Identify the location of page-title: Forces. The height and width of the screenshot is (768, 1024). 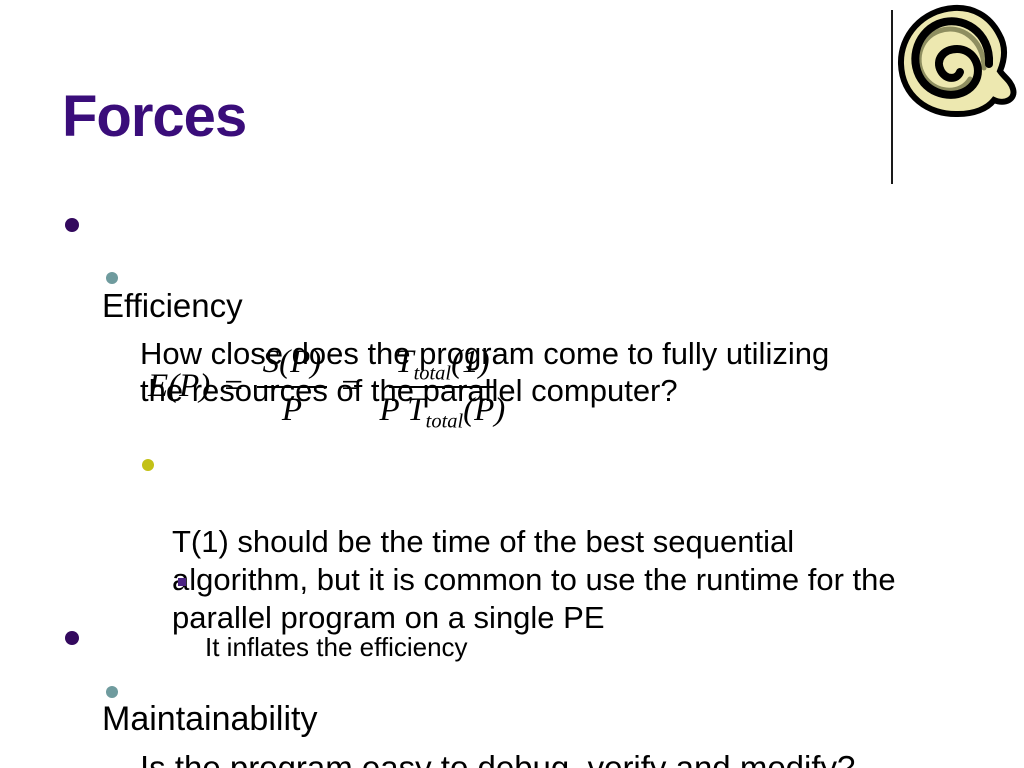
(154, 116).